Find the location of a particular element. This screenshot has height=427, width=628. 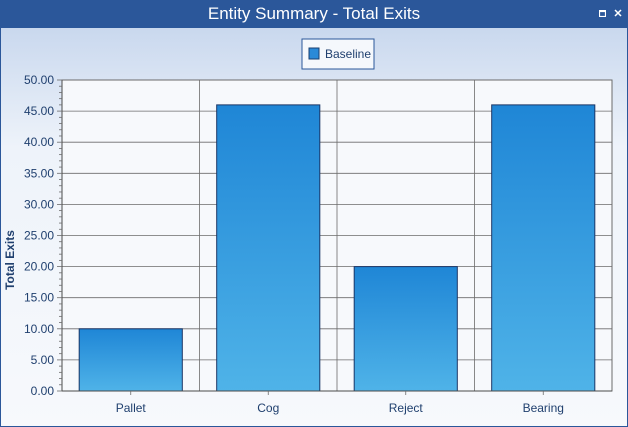

bar-bearing is located at coordinates (543, 248).